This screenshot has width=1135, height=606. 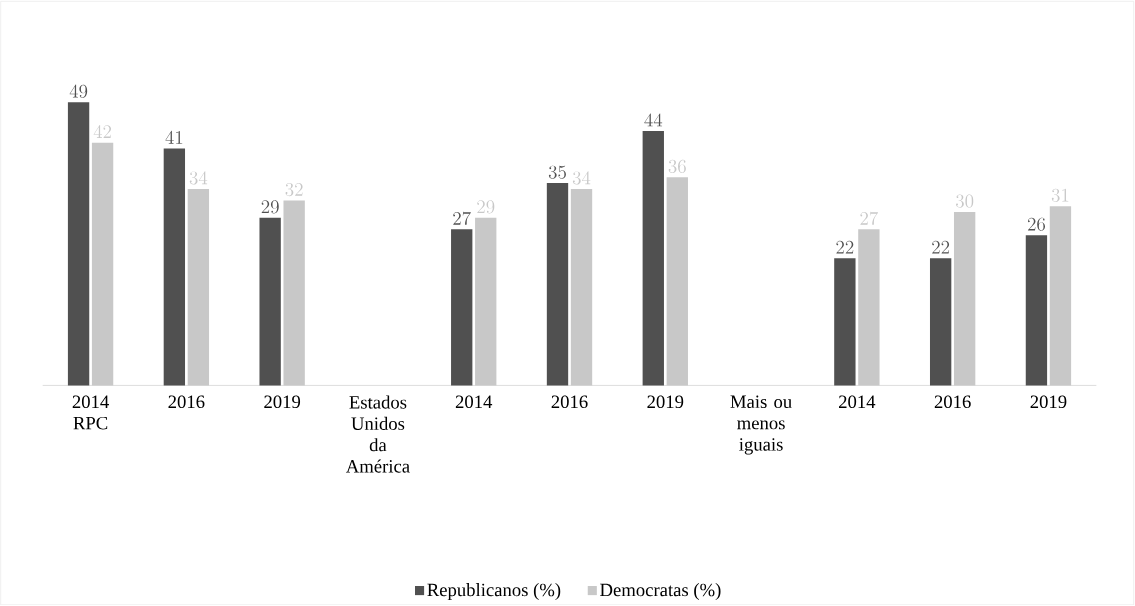 What do you see at coordinates (270, 207) in the screenshot?
I see `data-label: 29` at bounding box center [270, 207].